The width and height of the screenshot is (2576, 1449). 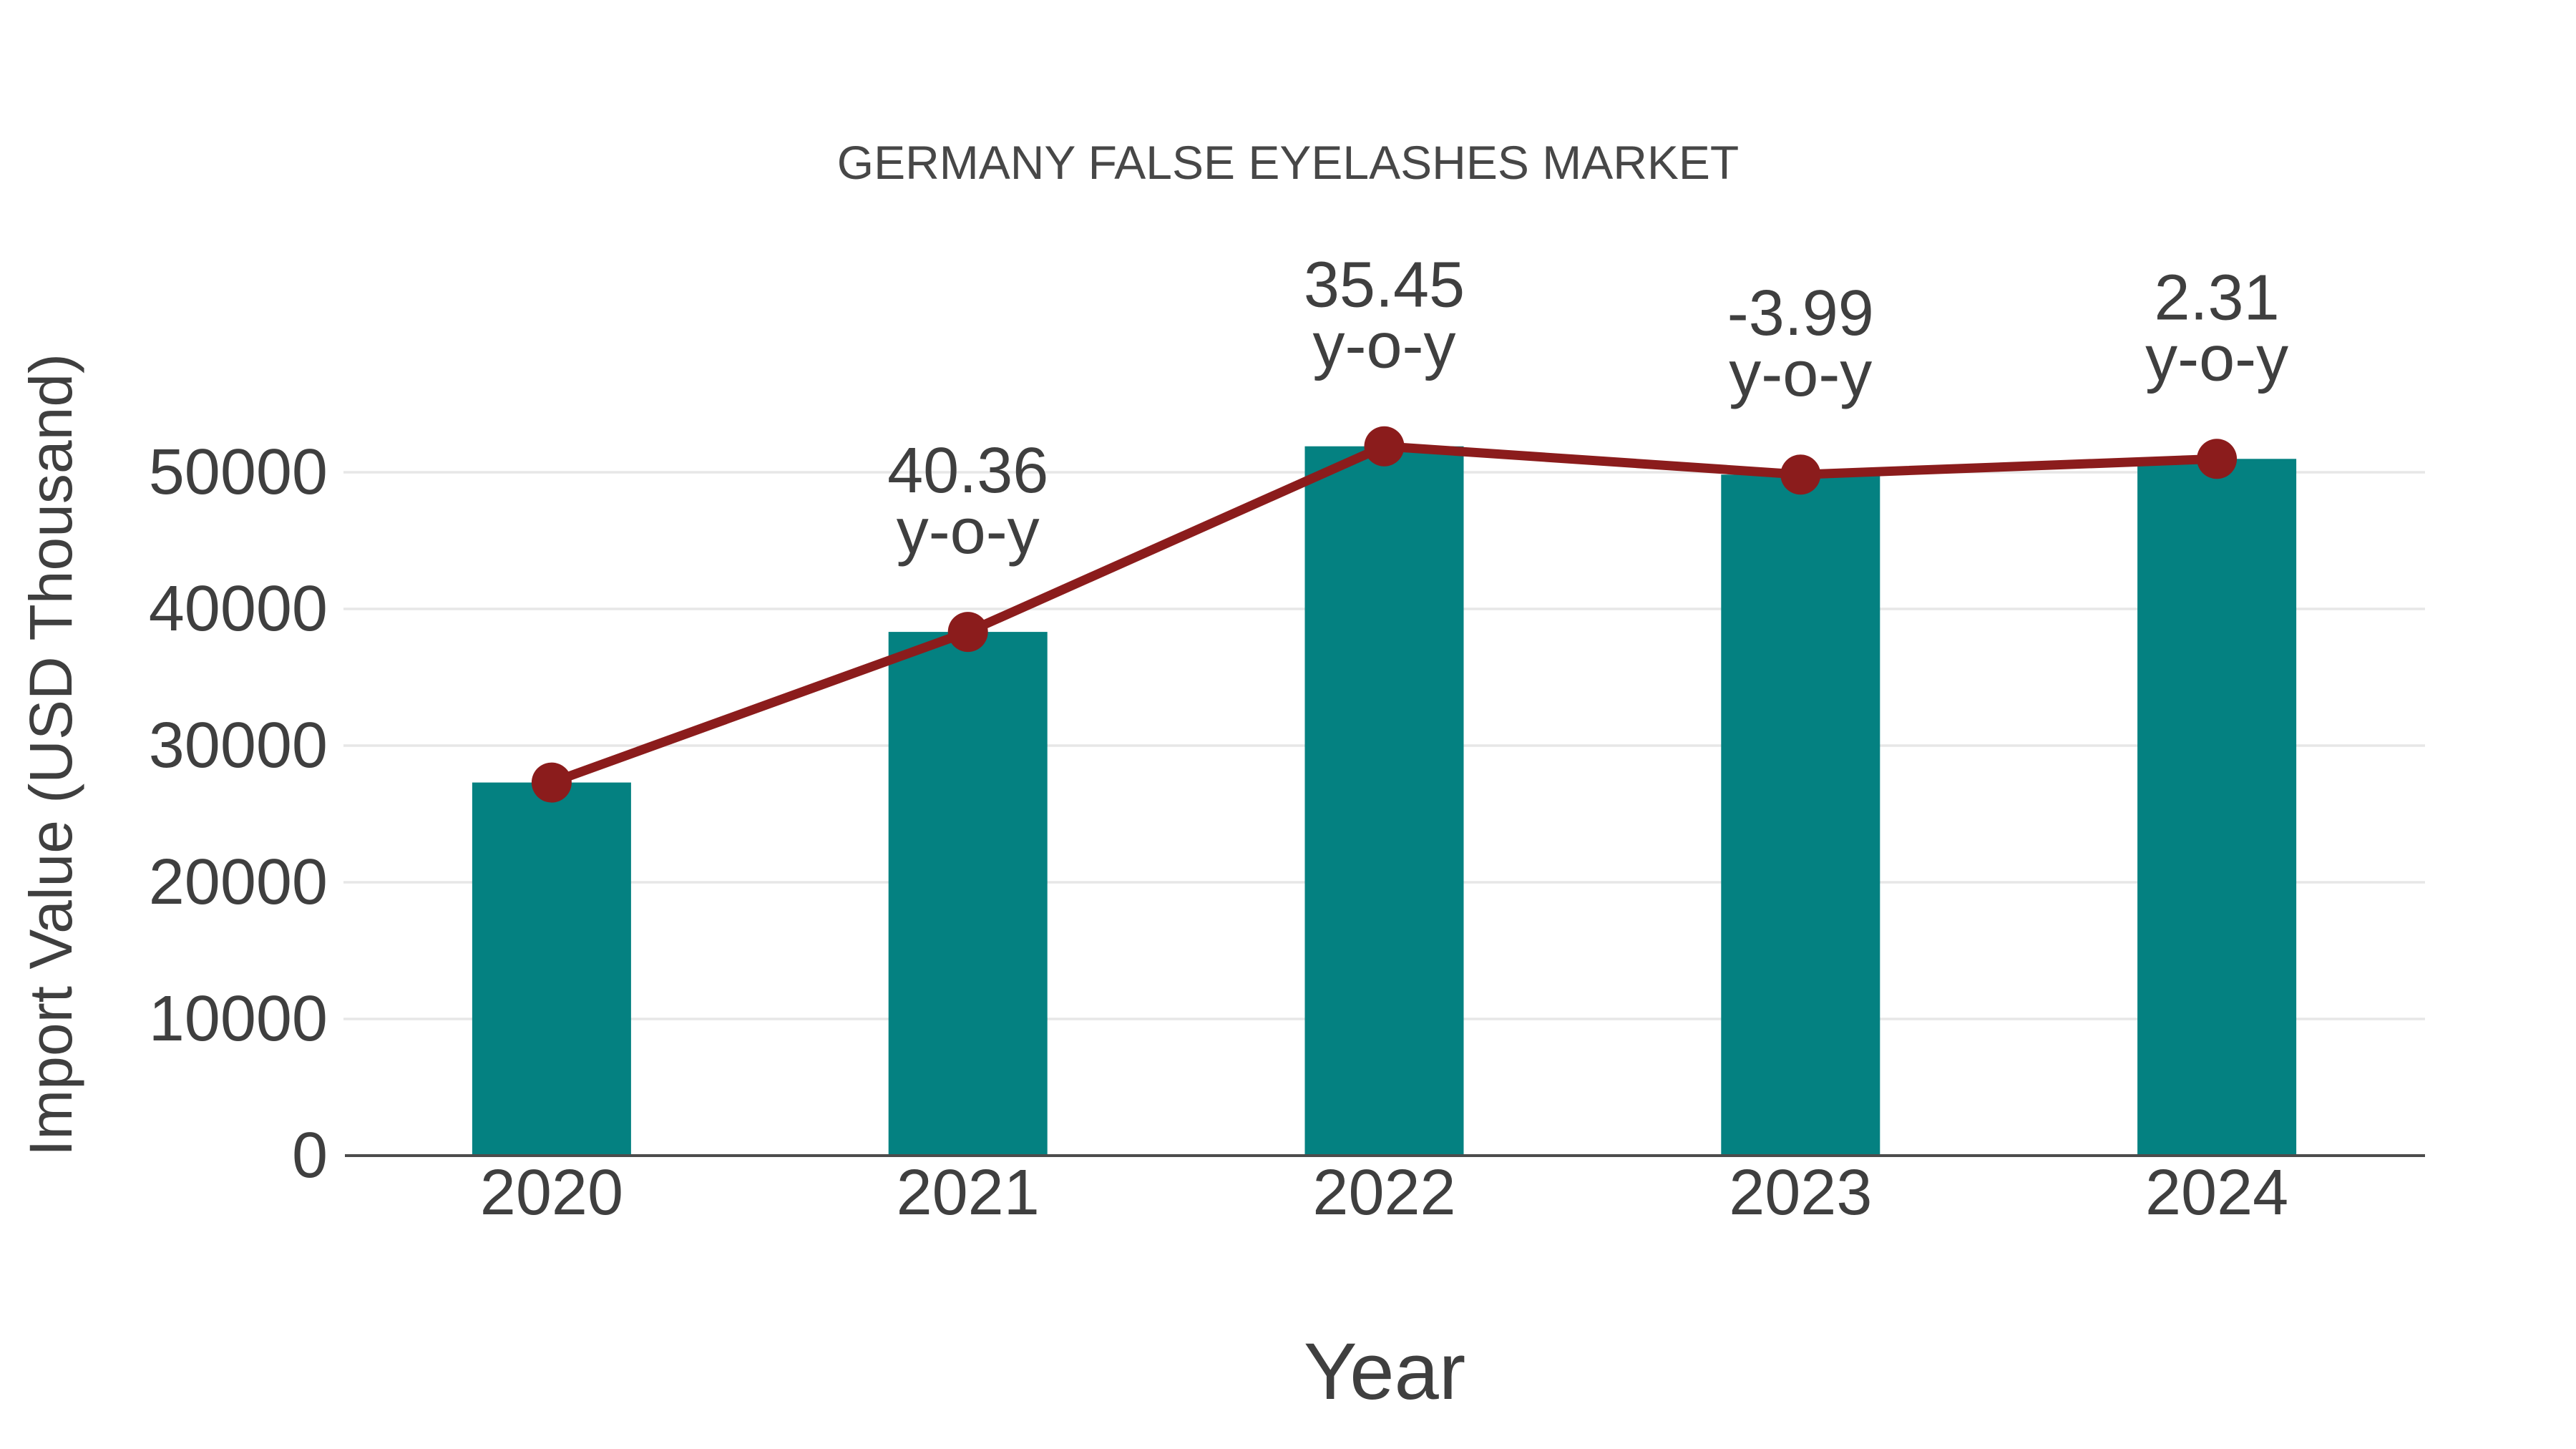 I want to click on bar-2022, so click(x=1384, y=801).